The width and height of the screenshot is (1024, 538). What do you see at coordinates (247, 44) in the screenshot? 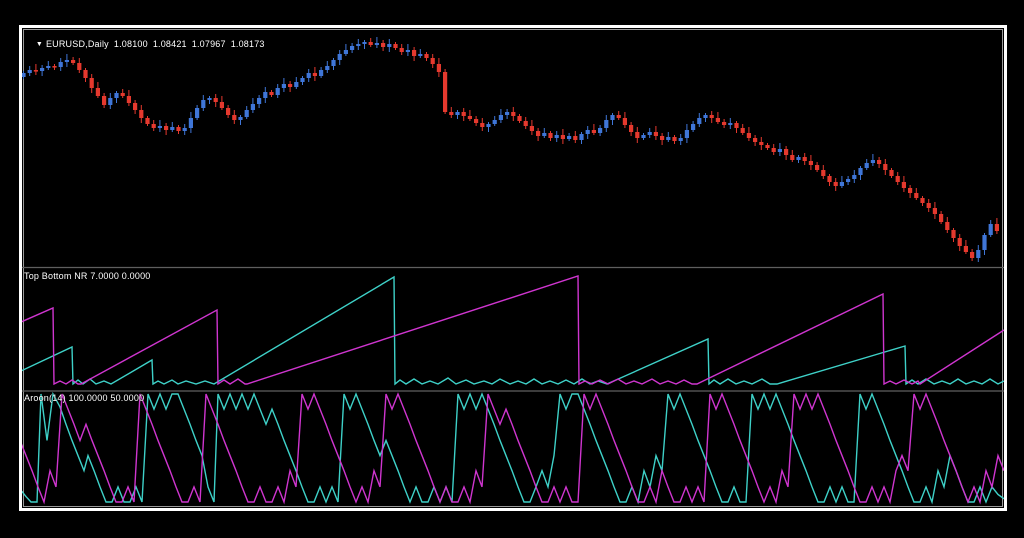
I see `ohlc-close: 1.08173` at bounding box center [247, 44].